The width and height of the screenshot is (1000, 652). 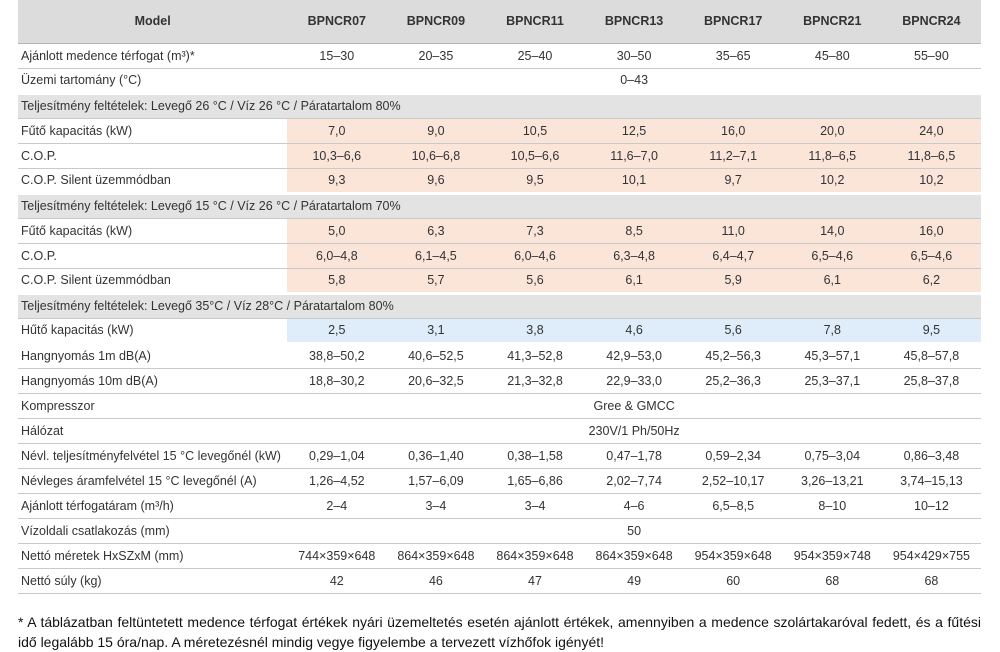 What do you see at coordinates (931, 381) in the screenshot?
I see `cell-value: 25,8–37,8` at bounding box center [931, 381].